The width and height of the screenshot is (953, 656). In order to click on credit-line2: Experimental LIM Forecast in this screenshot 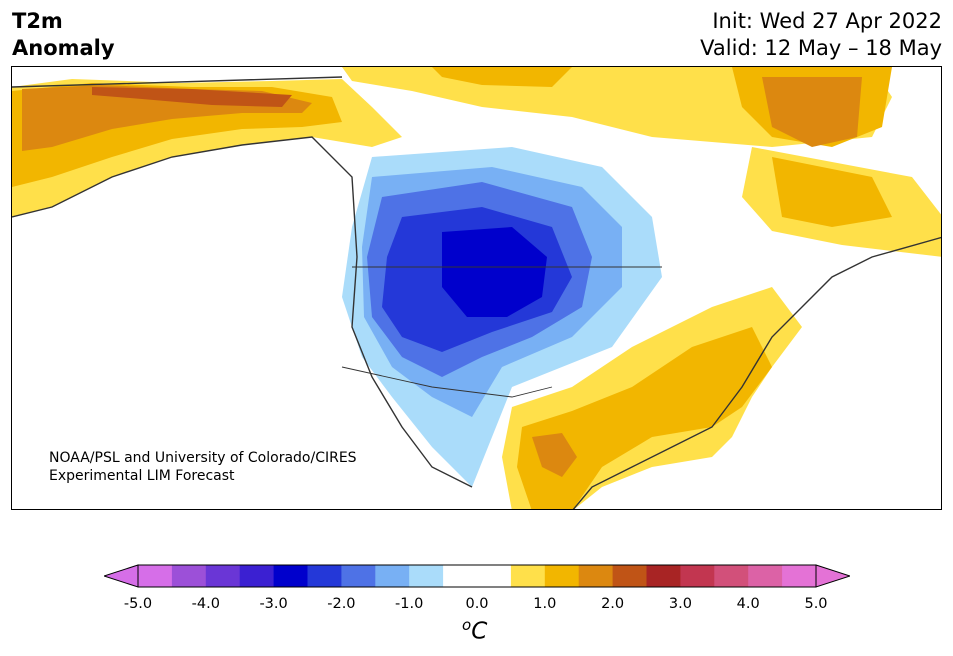, I will do `click(142, 476)`.